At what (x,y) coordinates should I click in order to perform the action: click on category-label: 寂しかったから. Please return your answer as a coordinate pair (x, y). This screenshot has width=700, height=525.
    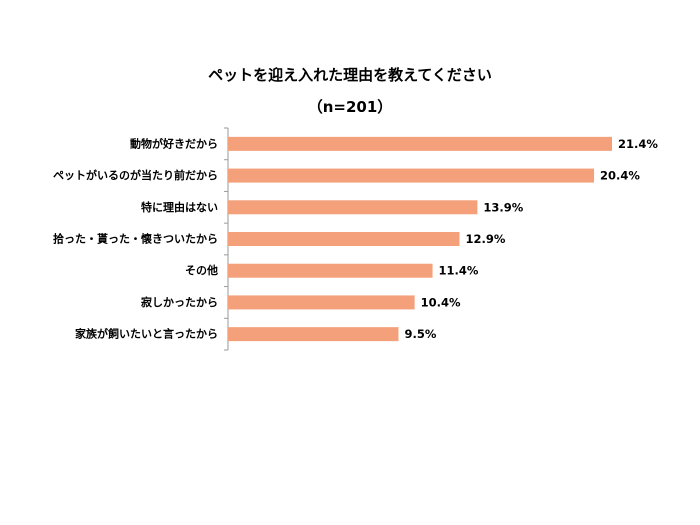
    Looking at the image, I should click on (179, 302).